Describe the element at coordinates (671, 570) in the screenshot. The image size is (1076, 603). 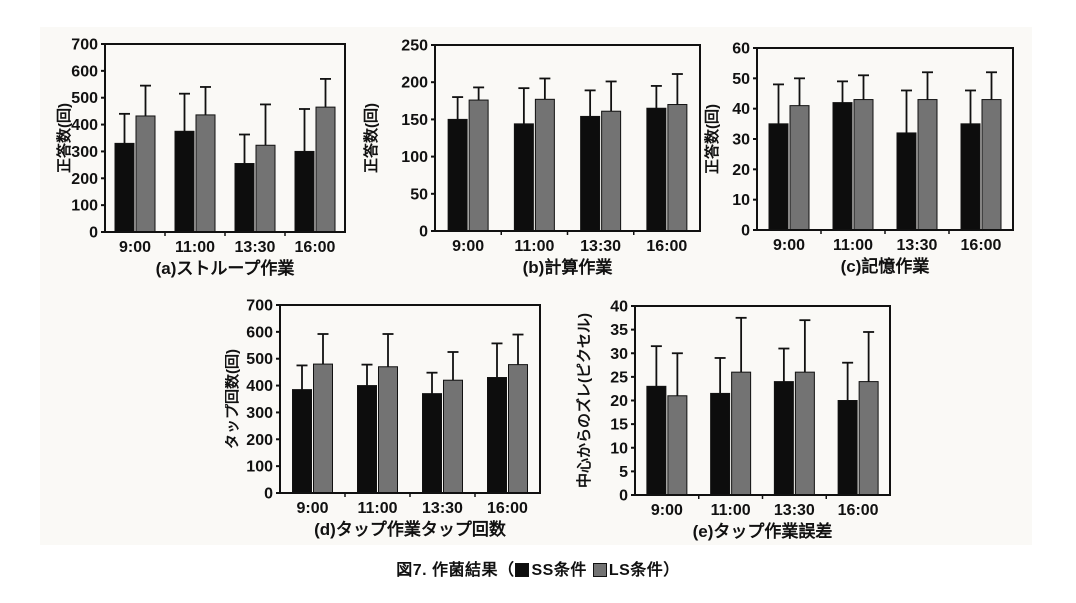
I see `figure-caption-suffix: ）` at that location.